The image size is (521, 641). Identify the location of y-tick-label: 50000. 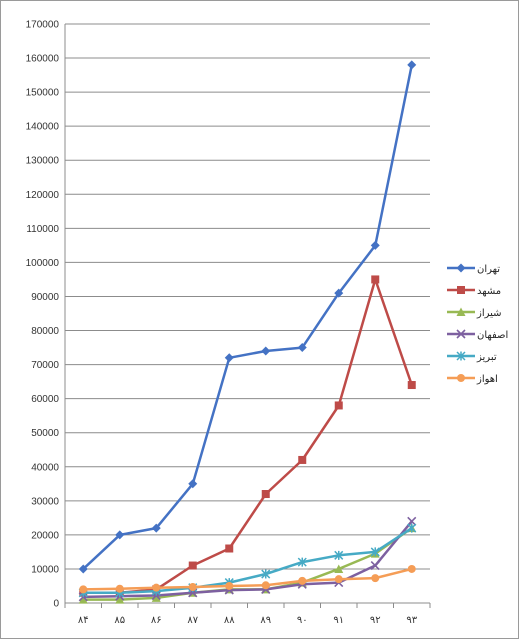
(45, 433).